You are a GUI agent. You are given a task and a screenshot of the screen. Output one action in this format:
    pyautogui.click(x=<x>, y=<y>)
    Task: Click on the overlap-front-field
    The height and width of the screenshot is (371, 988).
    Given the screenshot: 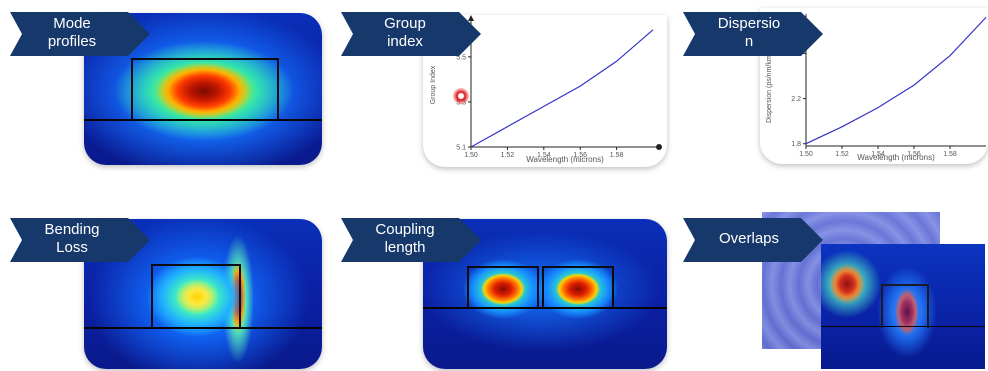 What is the action you would take?
    pyautogui.click(x=903, y=306)
    